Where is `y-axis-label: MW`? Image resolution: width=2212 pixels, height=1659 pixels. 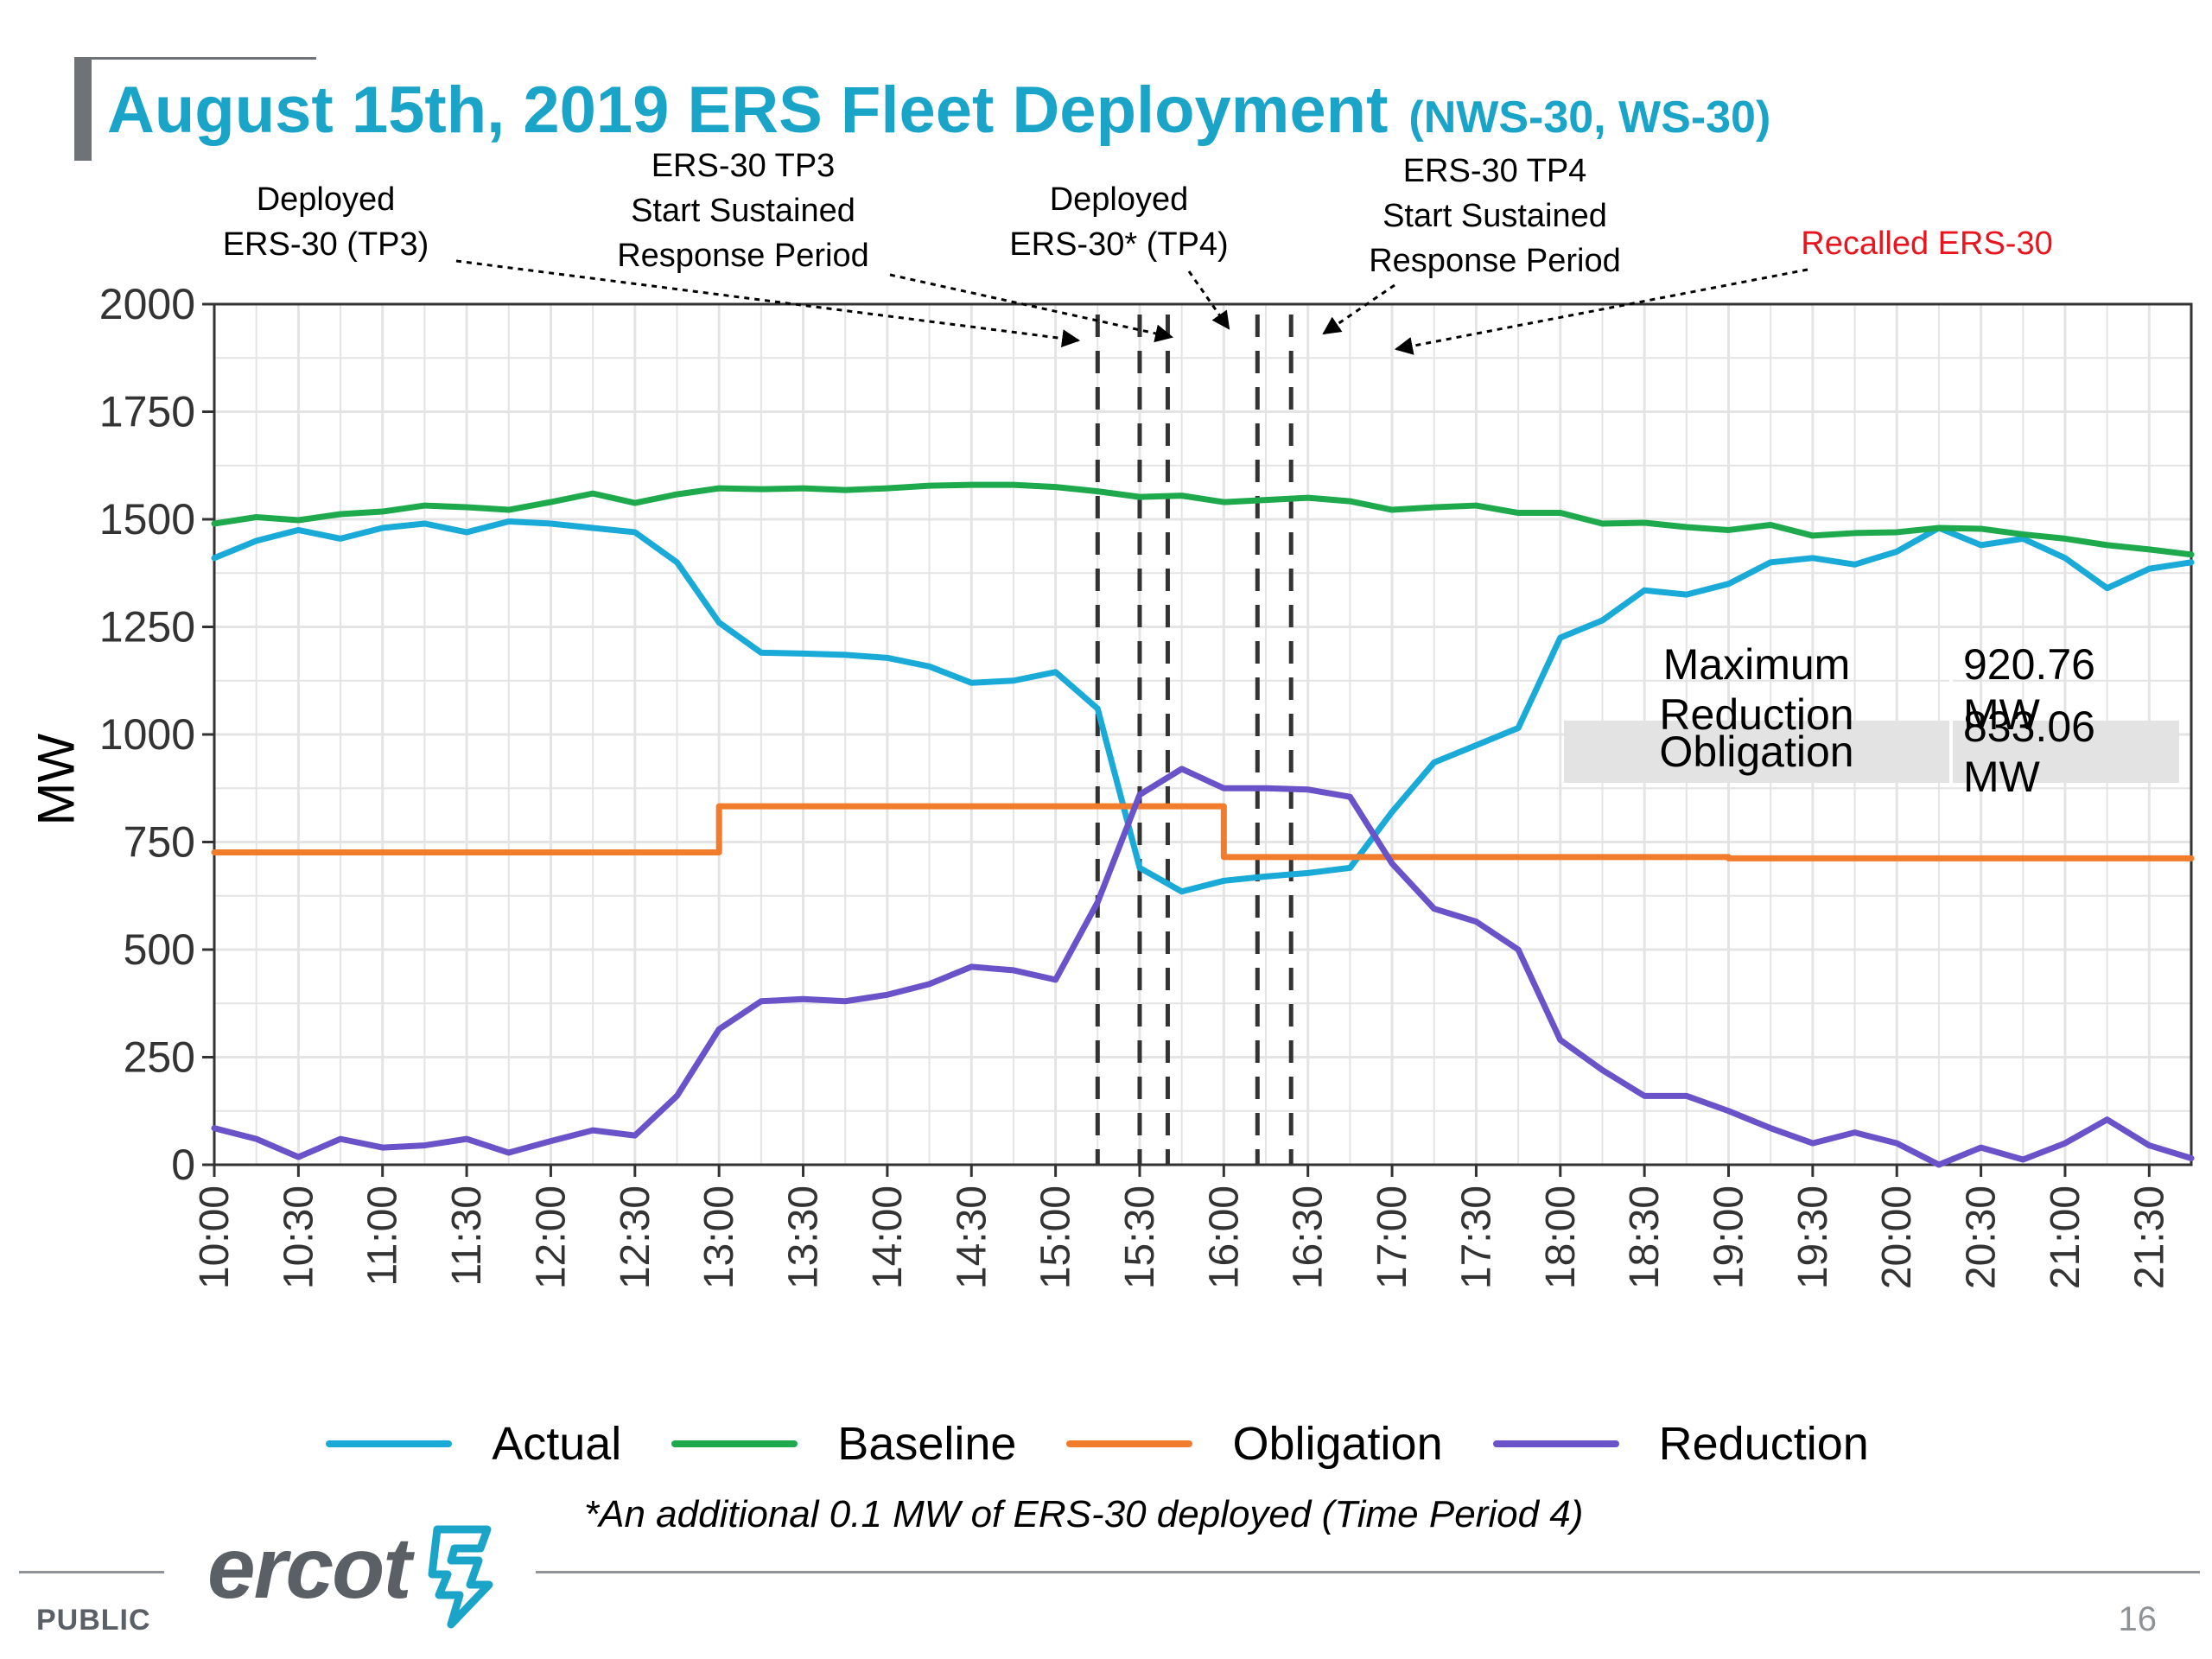 y-axis-label: MW is located at coordinates (56, 779).